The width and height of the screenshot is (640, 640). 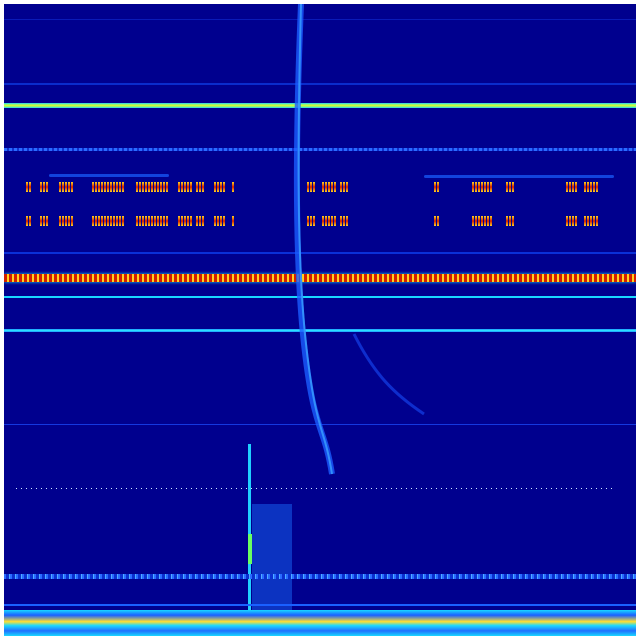 I want to click on faint-streak, so click(x=519, y=176).